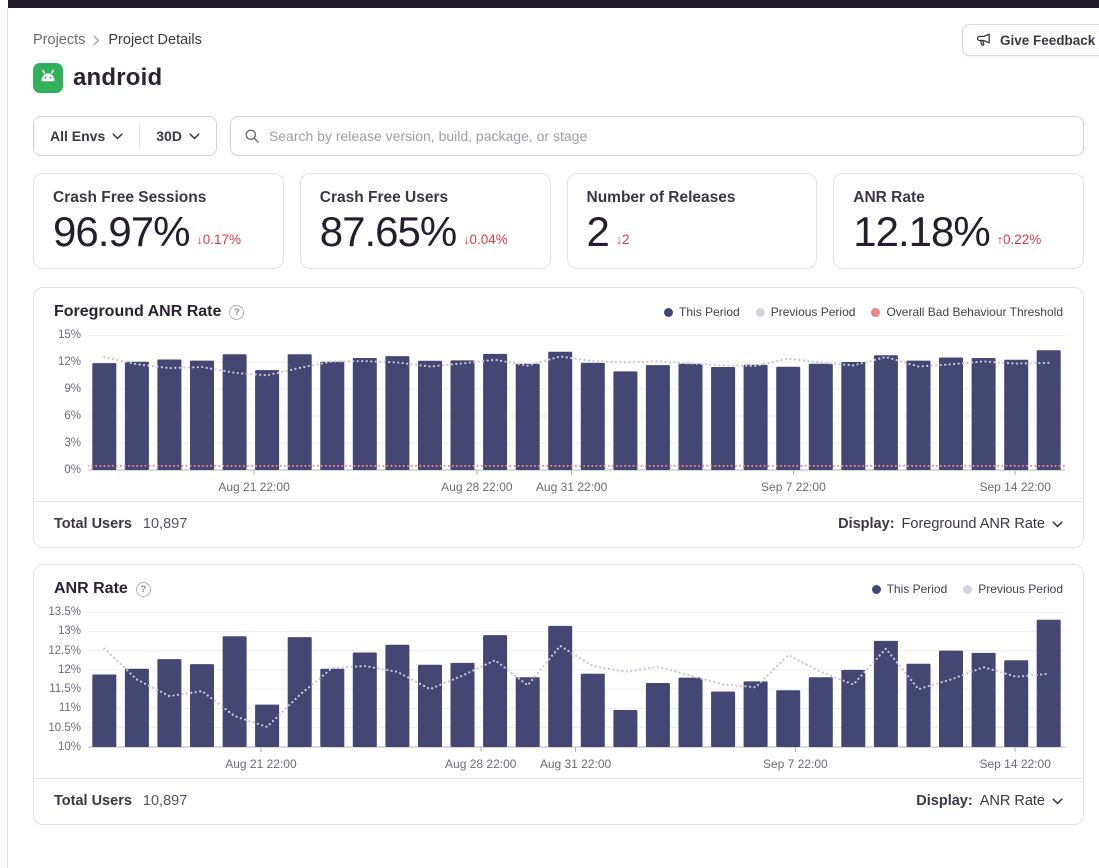 This screenshot has width=1099, height=868. What do you see at coordinates (485, 239) in the screenshot?
I see `stat-delta: ↓0.04%` at bounding box center [485, 239].